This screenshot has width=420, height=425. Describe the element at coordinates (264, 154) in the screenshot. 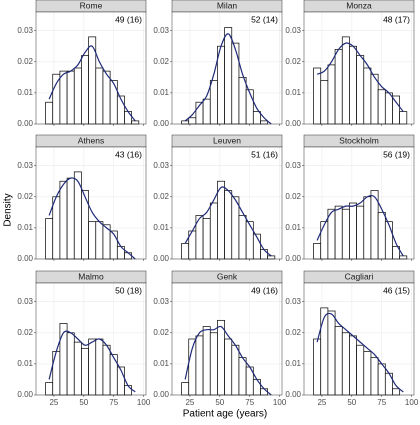

I see `annotation: 51 (16)` at that location.